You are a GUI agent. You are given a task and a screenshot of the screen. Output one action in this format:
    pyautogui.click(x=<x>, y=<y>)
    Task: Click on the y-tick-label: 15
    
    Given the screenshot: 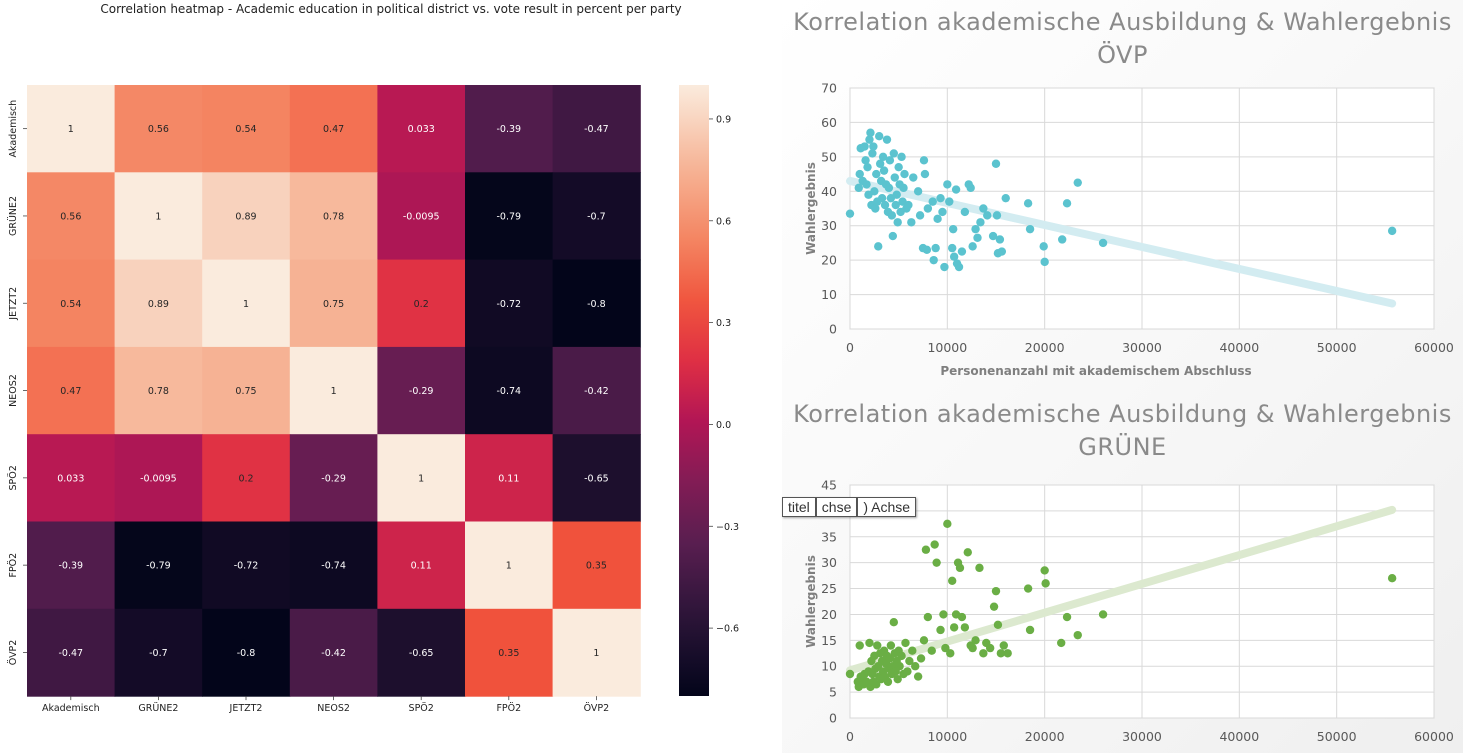 What is the action you would take?
    pyautogui.click(x=829, y=640)
    